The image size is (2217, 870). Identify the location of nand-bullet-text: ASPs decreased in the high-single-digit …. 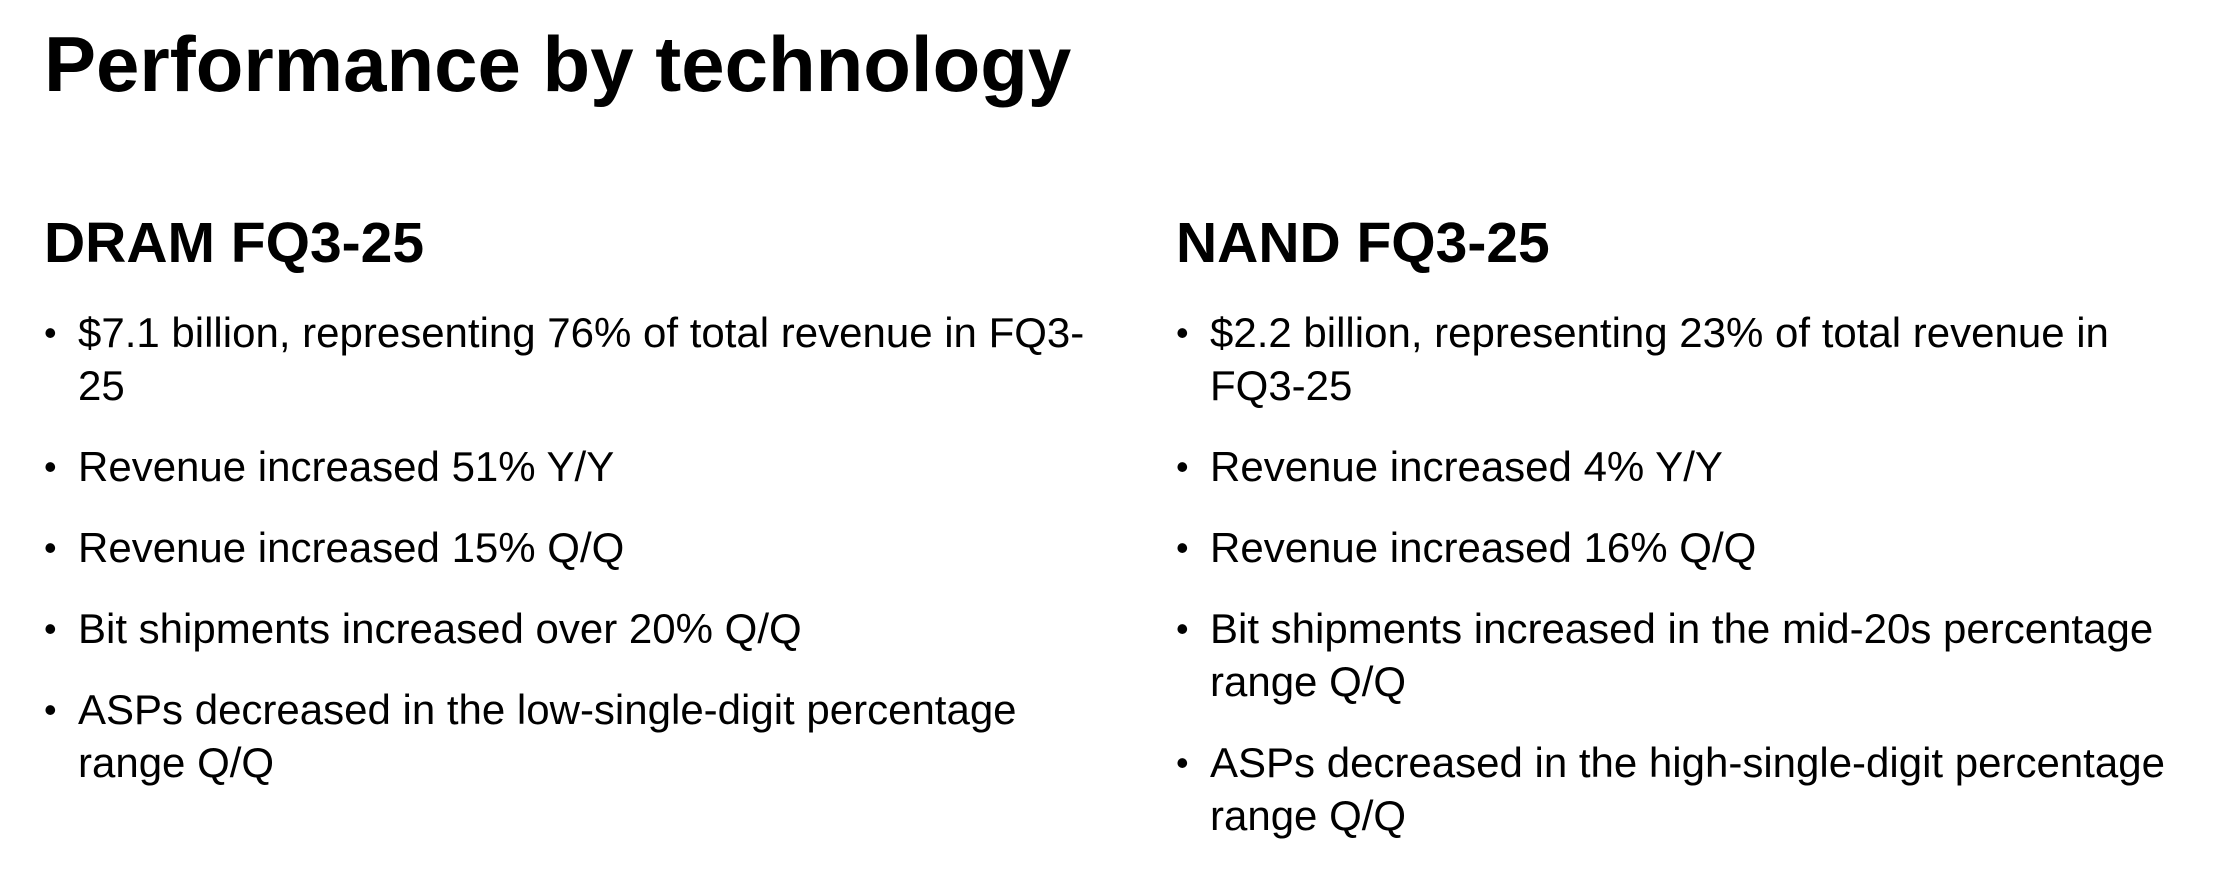
(1687, 789).